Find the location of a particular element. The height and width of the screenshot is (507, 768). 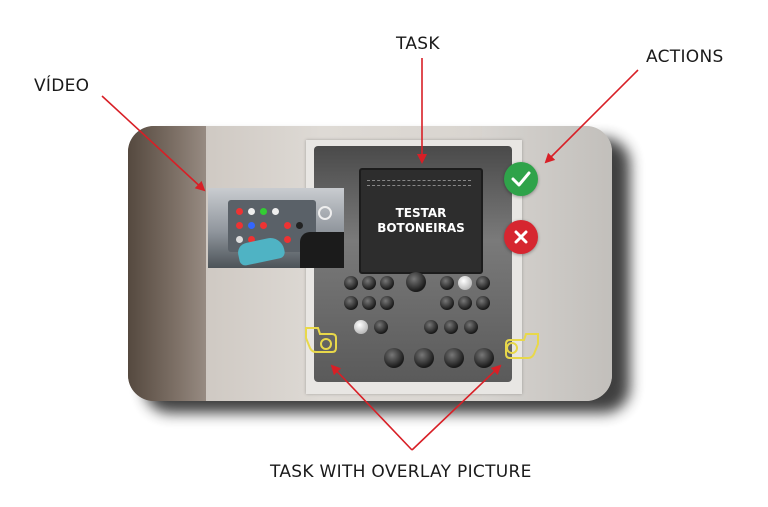

task-text: TESTAR BOTONEIRAS is located at coordinates (421, 221).